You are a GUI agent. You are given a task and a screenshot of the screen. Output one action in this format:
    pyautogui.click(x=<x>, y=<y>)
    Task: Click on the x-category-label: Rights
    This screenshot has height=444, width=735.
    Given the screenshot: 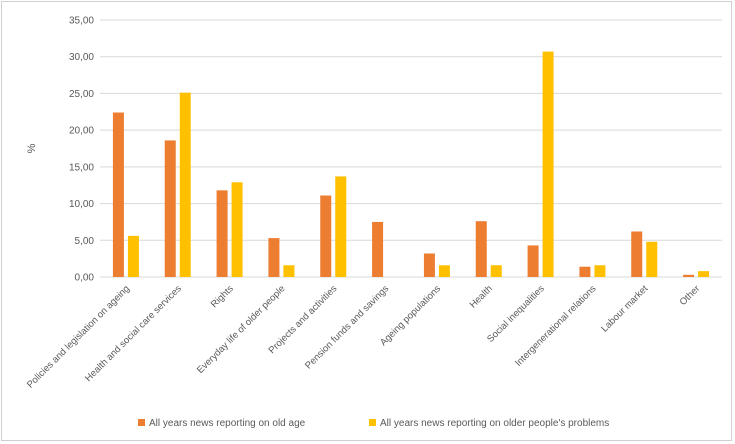 What is the action you would take?
    pyautogui.click(x=222, y=296)
    